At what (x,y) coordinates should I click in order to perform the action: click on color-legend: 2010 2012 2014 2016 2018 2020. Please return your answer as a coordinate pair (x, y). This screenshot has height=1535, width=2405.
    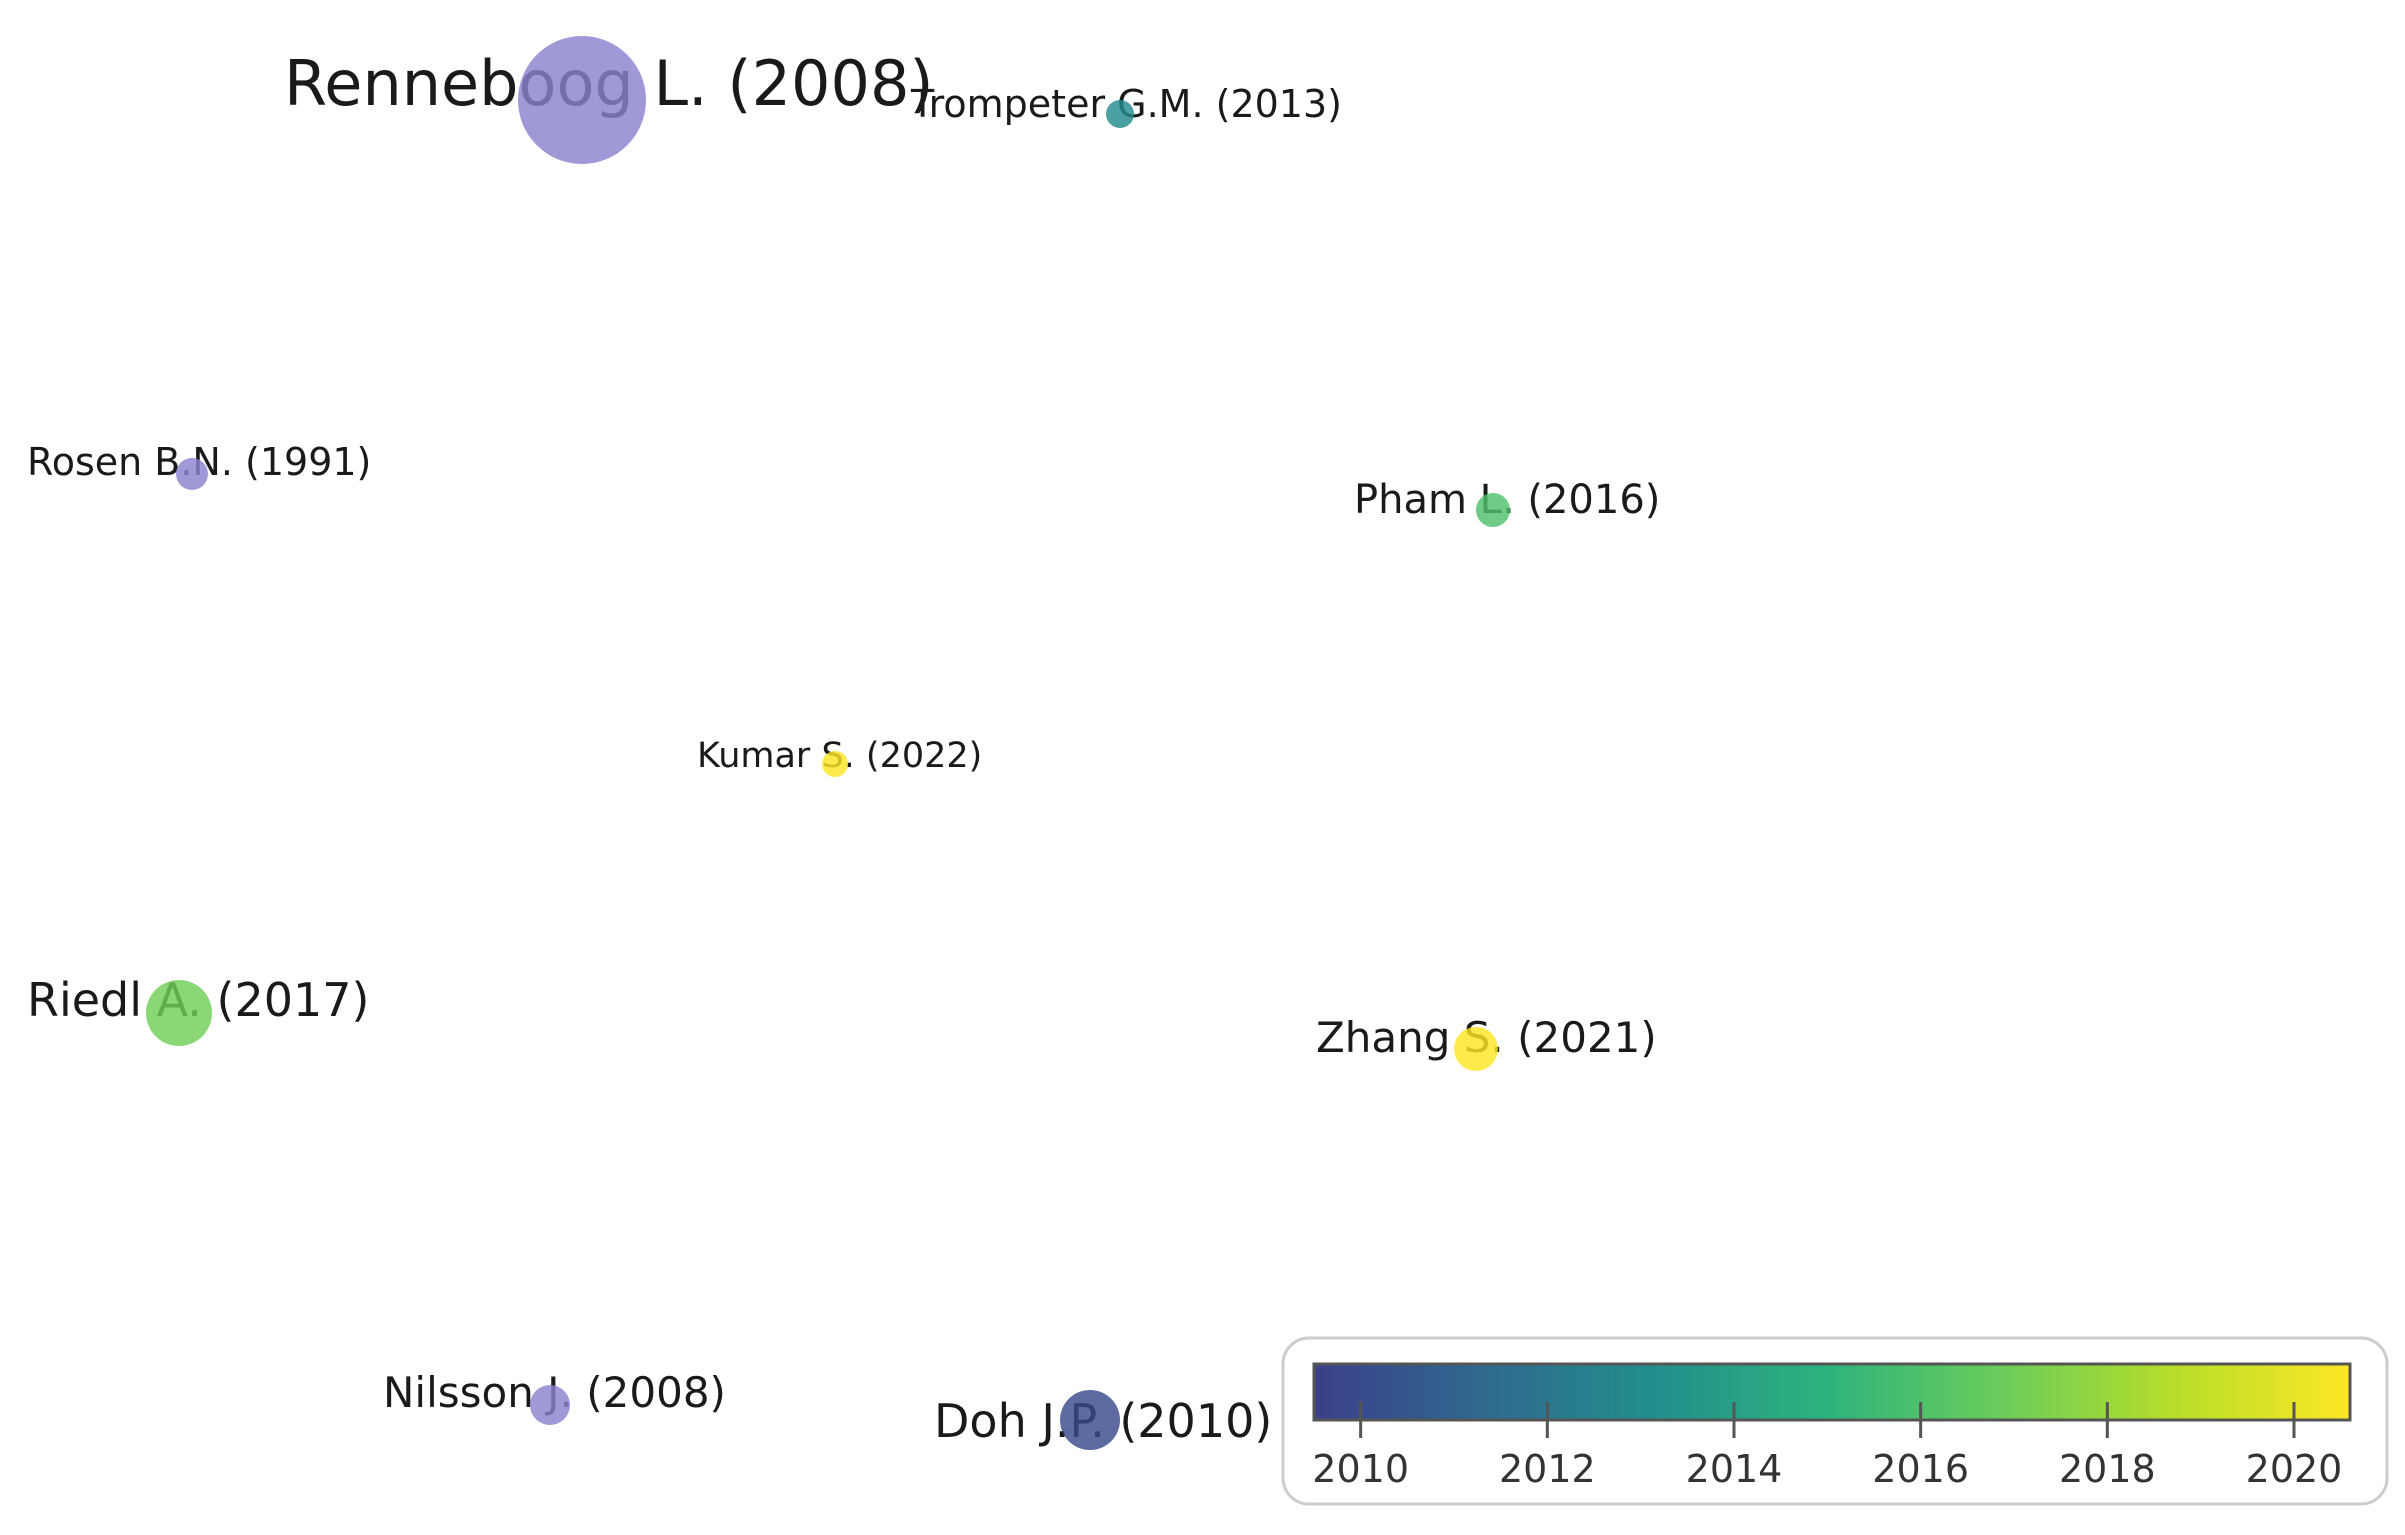
    Looking at the image, I should click on (1835, 1421).